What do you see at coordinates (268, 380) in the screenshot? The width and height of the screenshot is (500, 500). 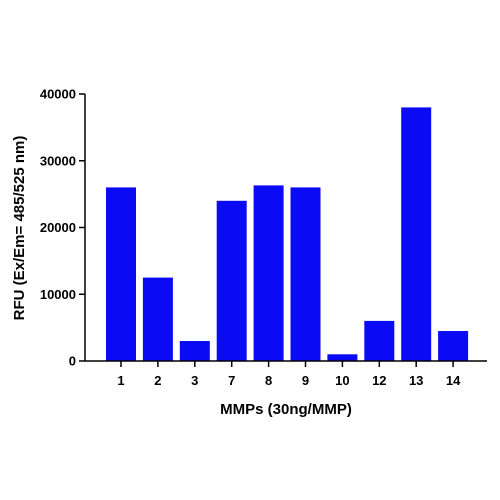 I see `x-tick-label: 8` at bounding box center [268, 380].